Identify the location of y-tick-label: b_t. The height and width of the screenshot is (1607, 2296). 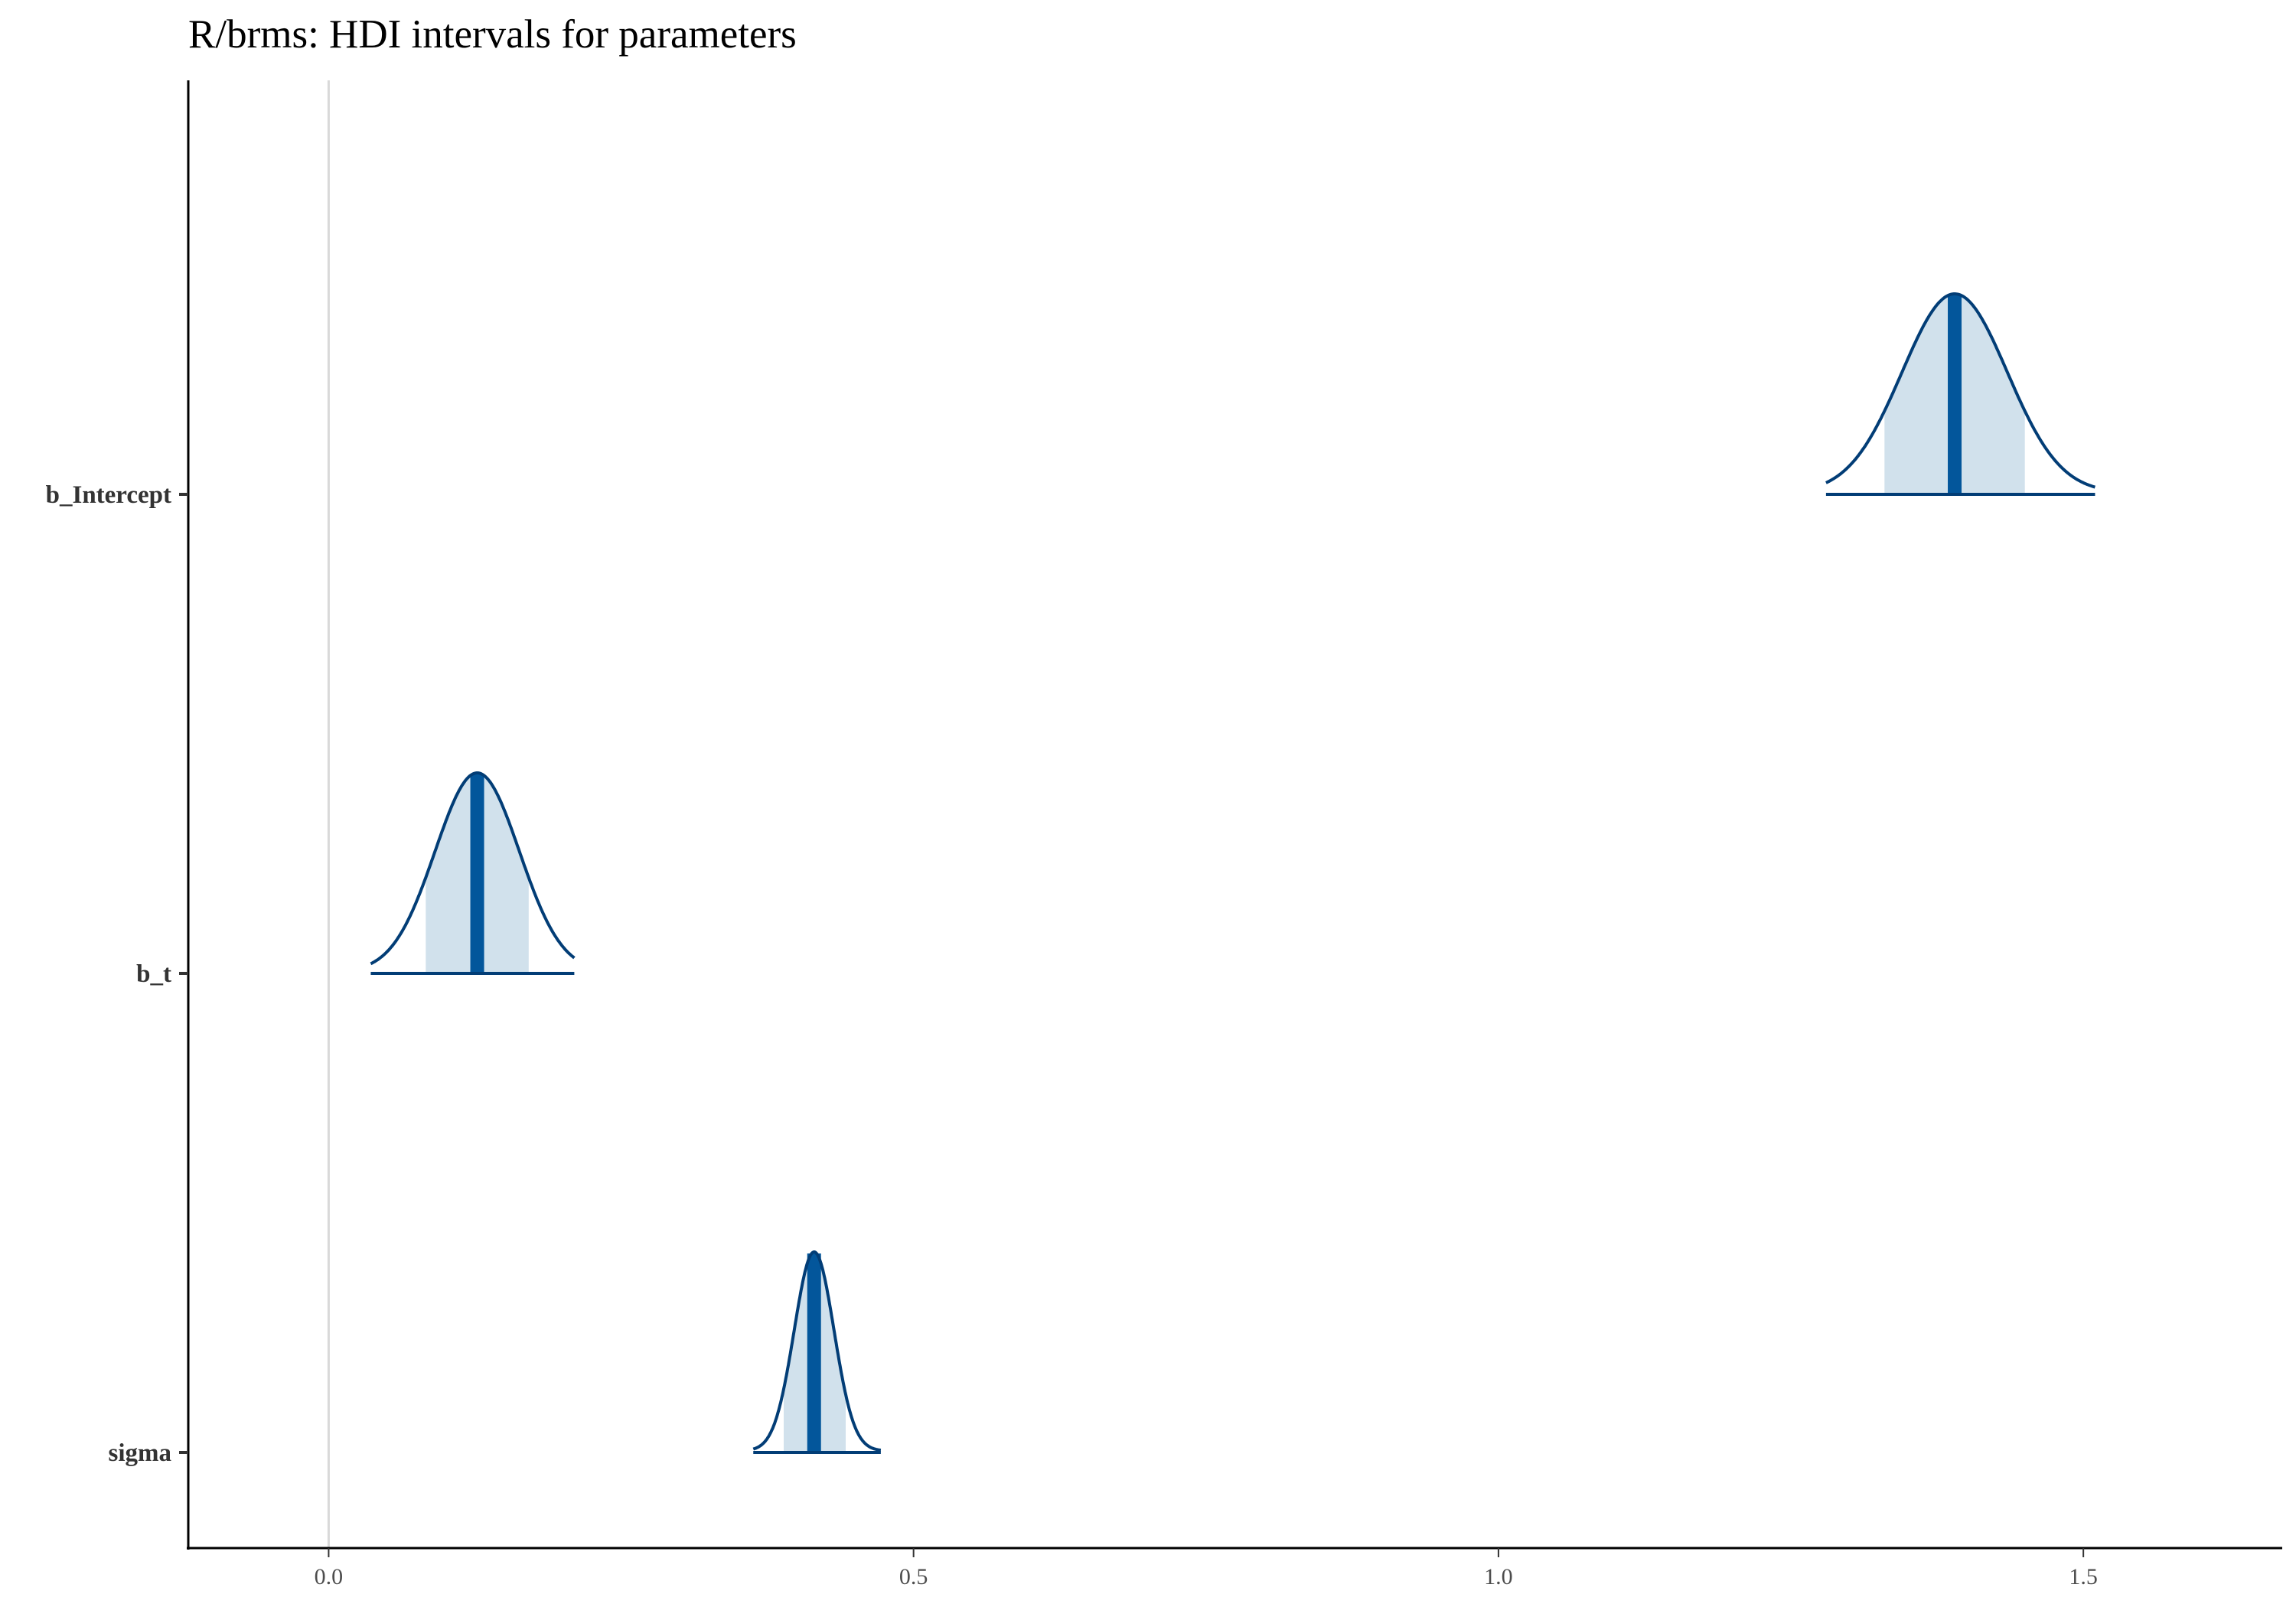
(153, 974).